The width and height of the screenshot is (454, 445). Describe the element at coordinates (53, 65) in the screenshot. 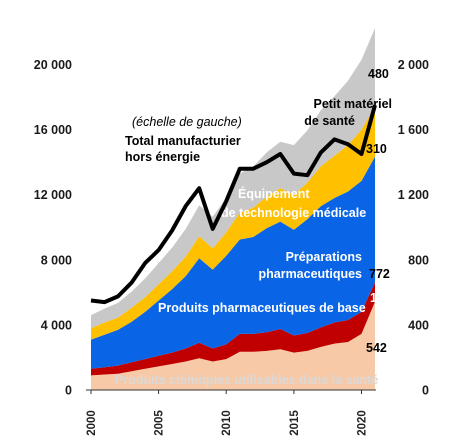

I see `left-tick-label: 20 000` at that location.